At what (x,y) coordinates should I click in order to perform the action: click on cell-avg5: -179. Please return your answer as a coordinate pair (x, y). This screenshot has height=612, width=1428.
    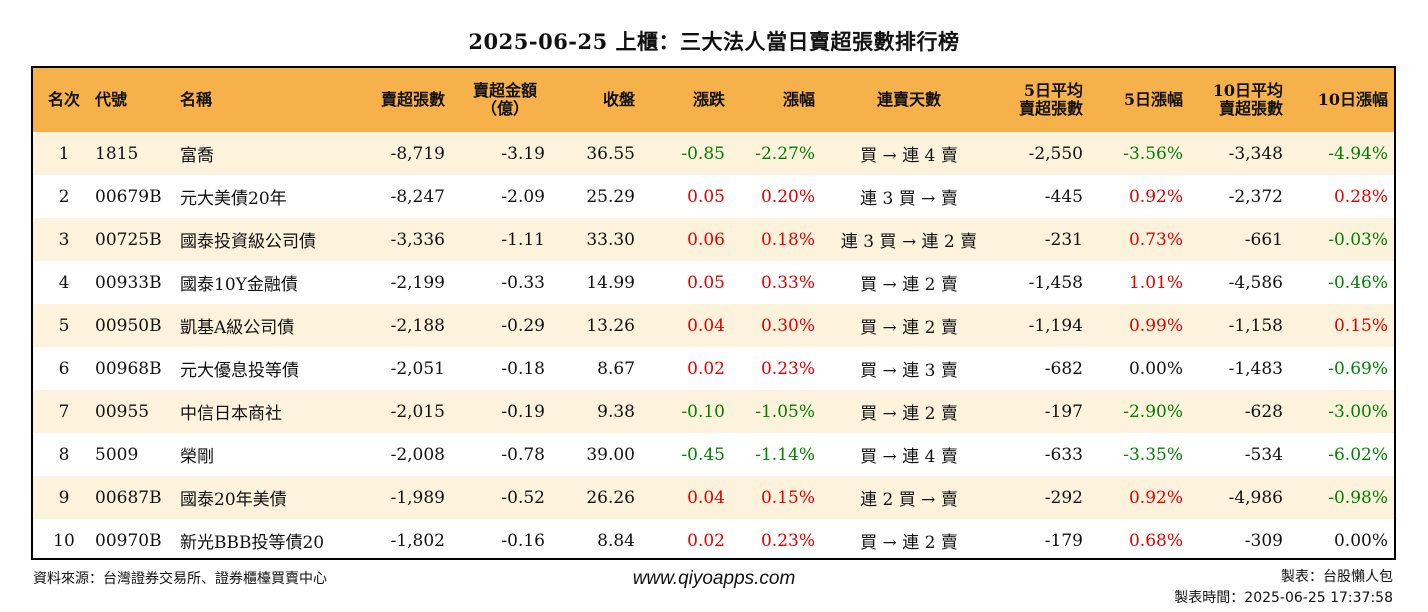
    Looking at the image, I should click on (1063, 540).